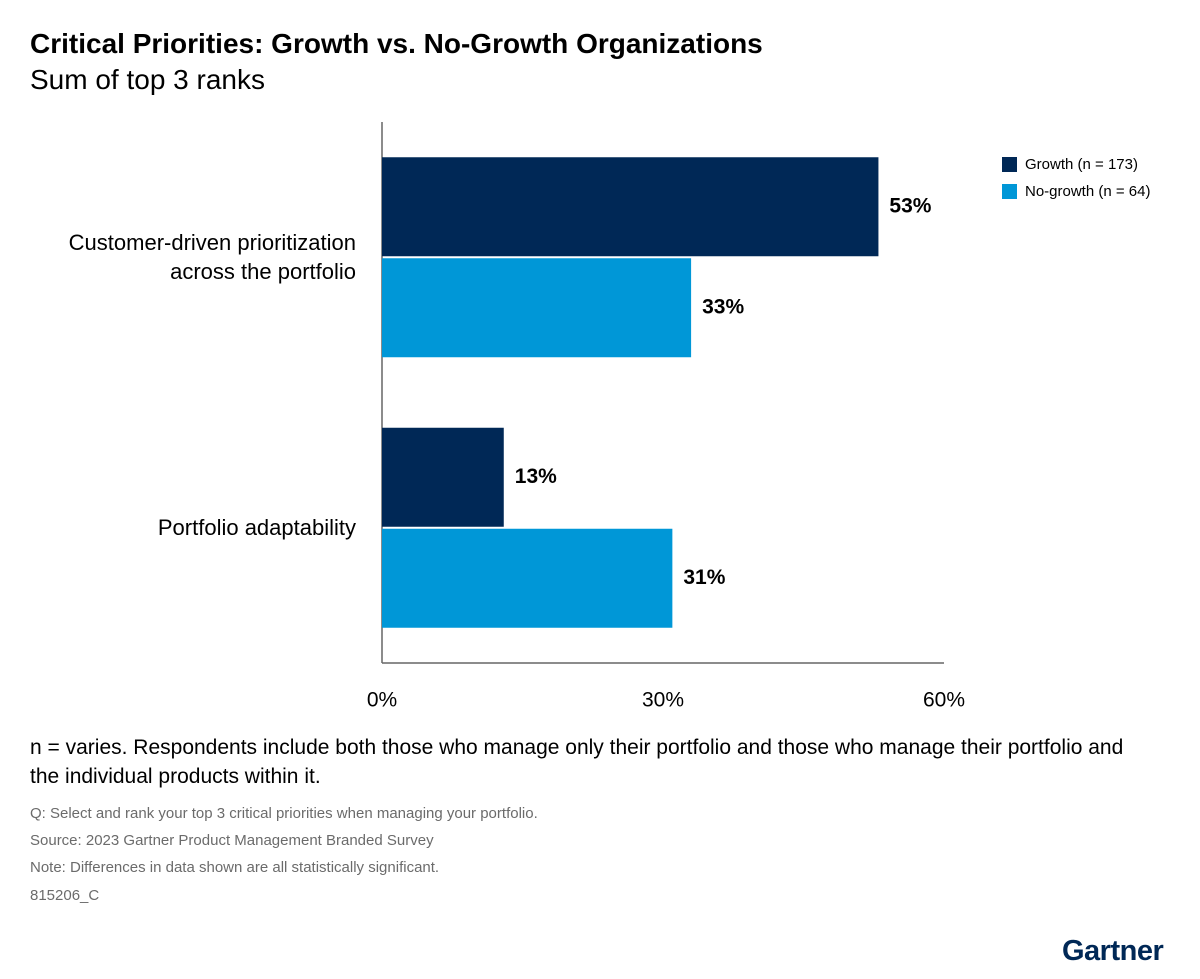 This screenshot has width=1200, height=979. I want to click on logo: Gartner, so click(1113, 951).